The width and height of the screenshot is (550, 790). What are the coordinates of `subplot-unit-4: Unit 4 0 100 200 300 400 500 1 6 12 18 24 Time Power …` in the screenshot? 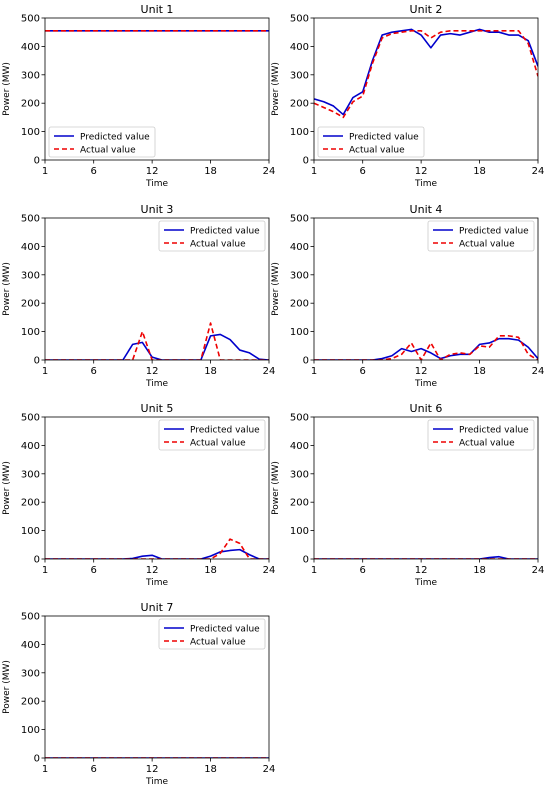 It's located at (407, 296).